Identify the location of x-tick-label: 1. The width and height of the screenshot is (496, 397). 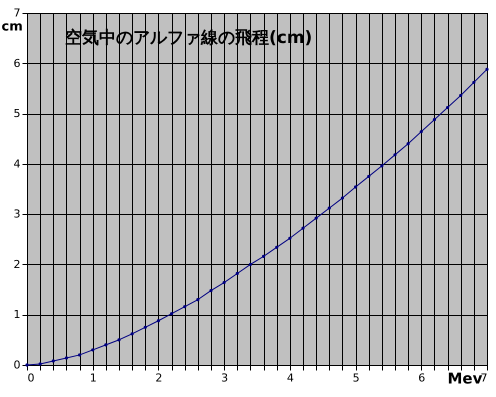
(93, 378).